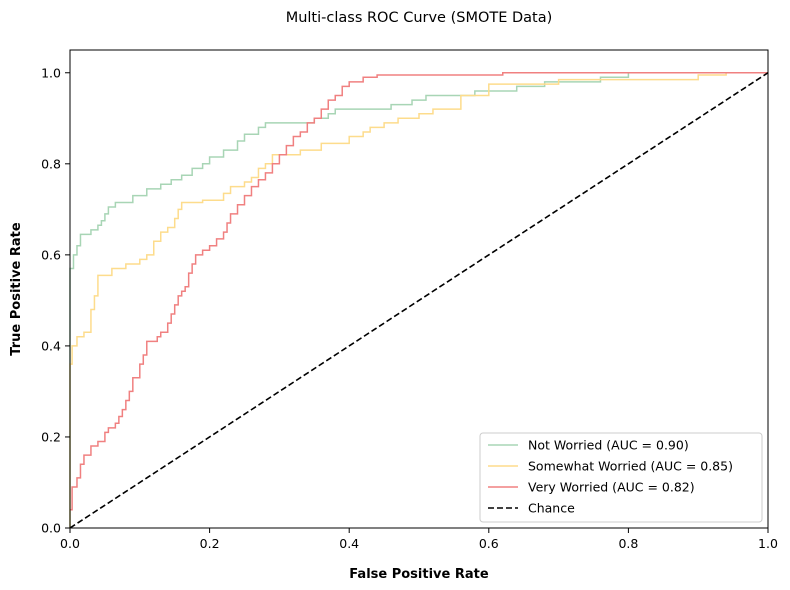 The width and height of the screenshot is (790, 590). Describe the element at coordinates (419, 18) in the screenshot. I see `chart-title: Multi-class ROC Curve (SMOTE Data)` at that location.